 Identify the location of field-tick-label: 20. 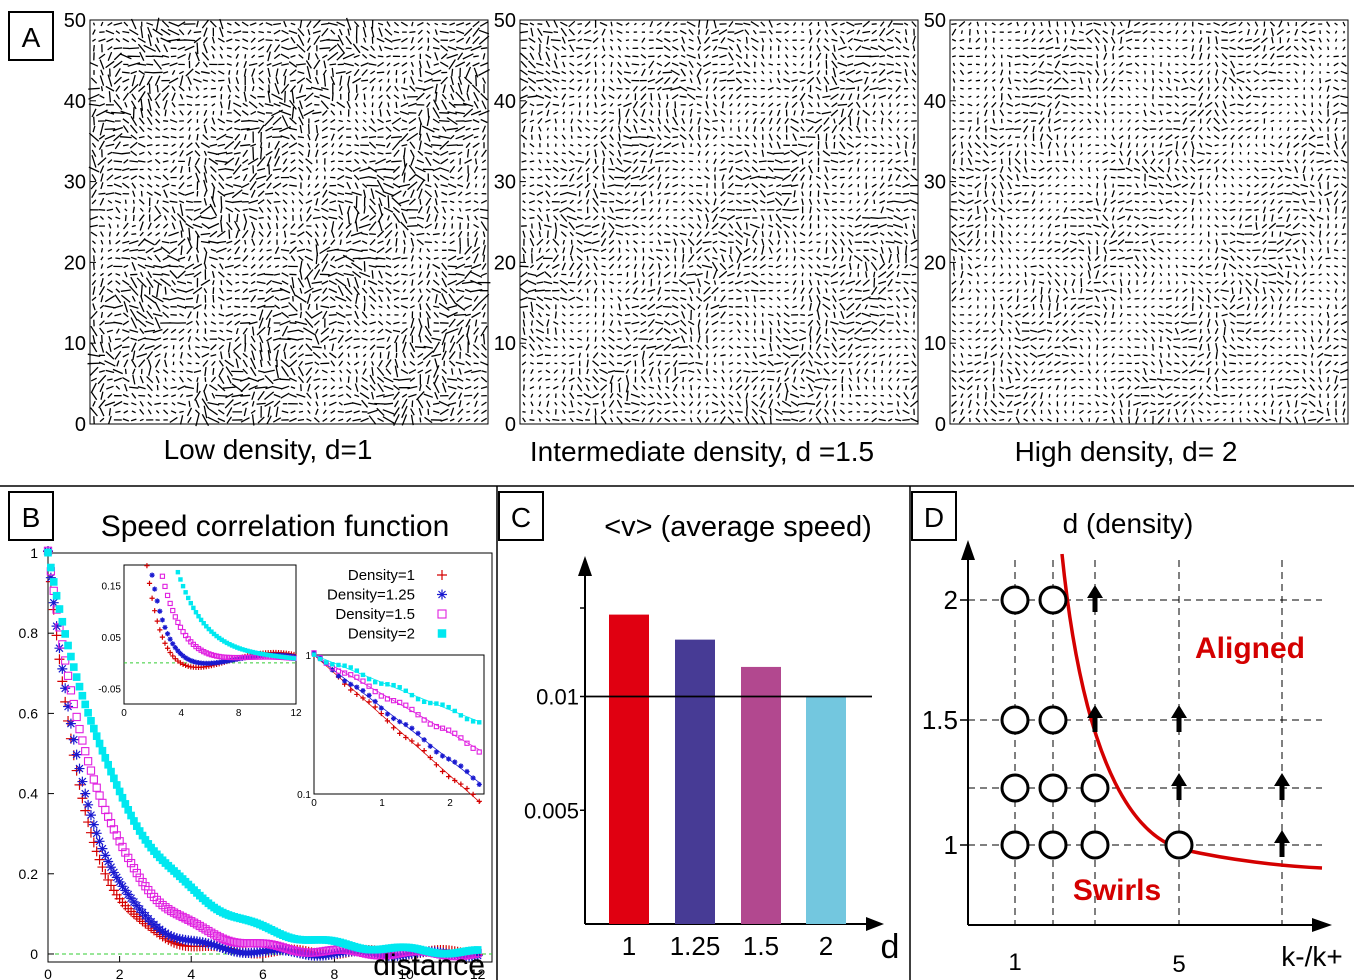
(505, 263).